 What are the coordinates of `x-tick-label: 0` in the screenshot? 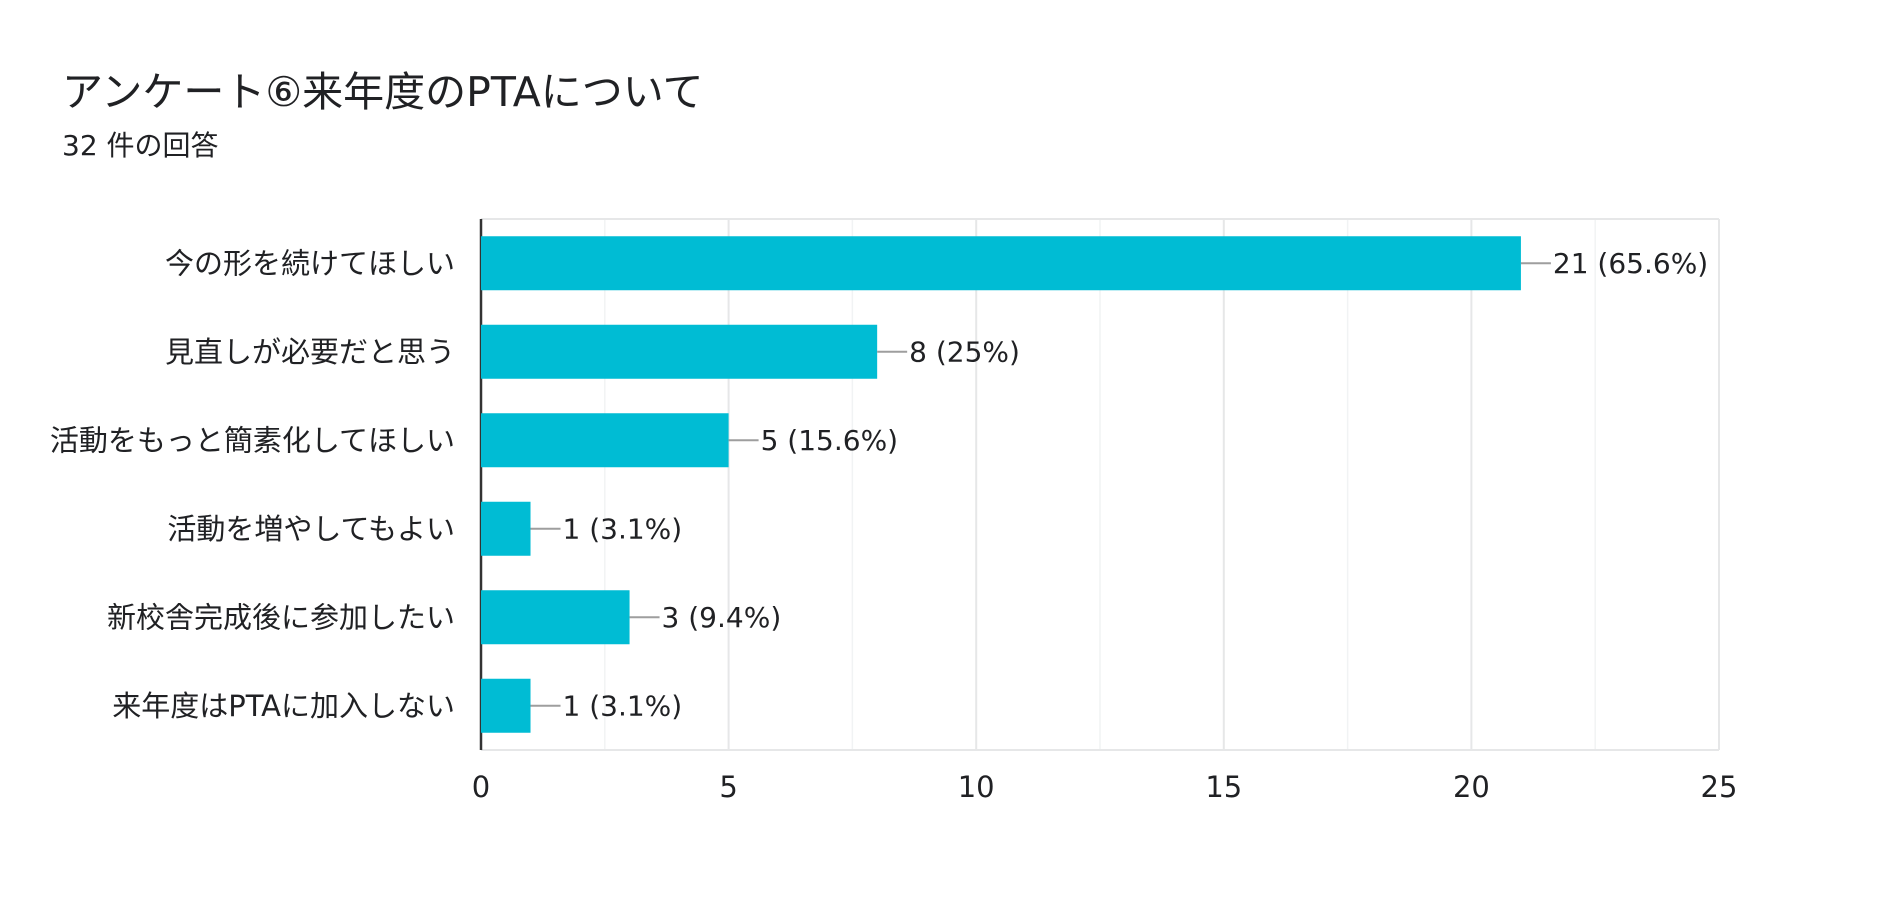 It's located at (481, 787).